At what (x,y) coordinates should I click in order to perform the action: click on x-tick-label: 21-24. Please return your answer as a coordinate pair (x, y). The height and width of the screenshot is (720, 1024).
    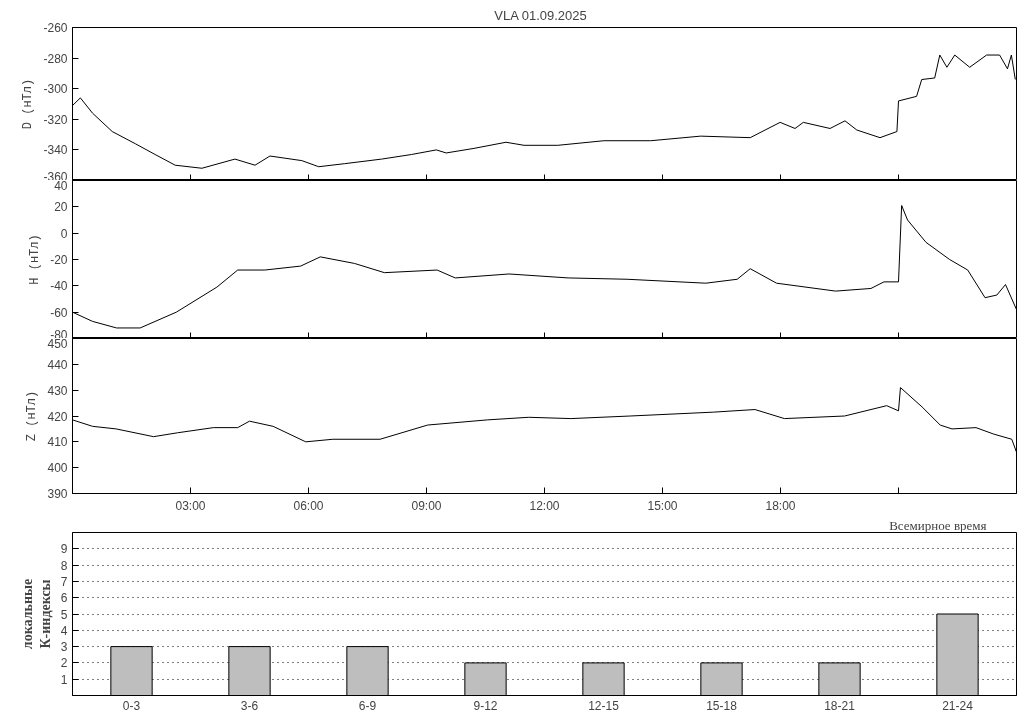
    Looking at the image, I should click on (958, 705).